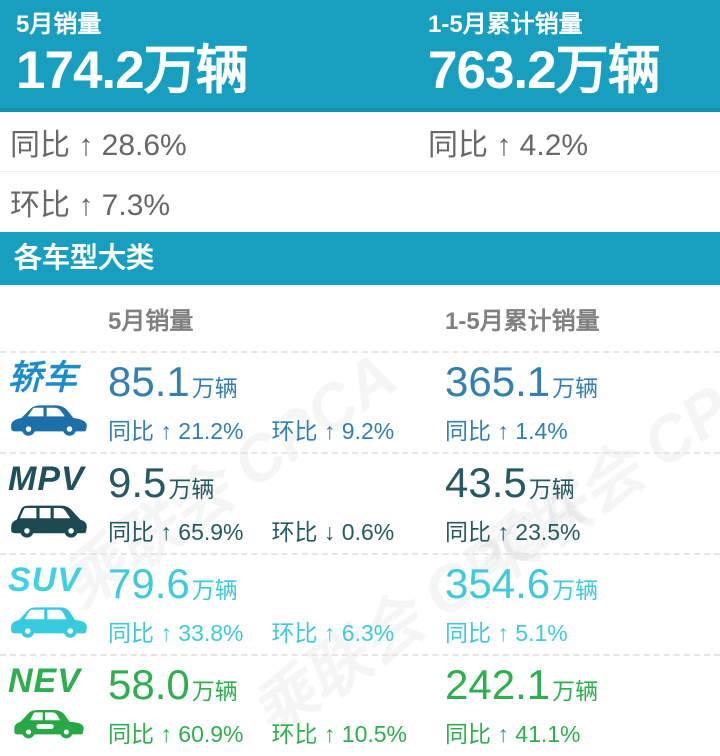 This screenshot has height=756, width=720. Describe the element at coordinates (137, 482) in the screenshot. I see `may-value: 9.5` at that location.